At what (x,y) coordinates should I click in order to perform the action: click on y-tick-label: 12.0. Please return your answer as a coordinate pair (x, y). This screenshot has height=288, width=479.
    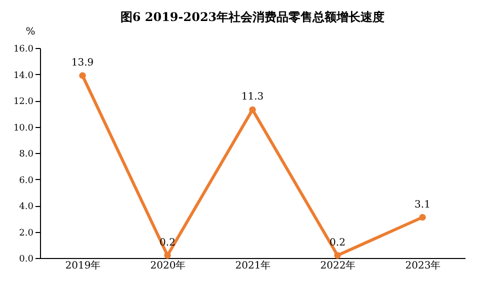
    Looking at the image, I should click on (23, 102).